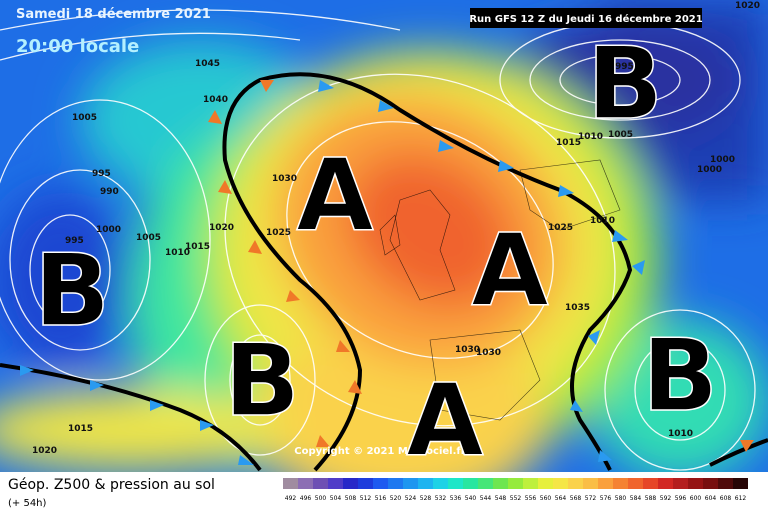 Image resolution: width=768 pixels, height=512 pixels. What do you see at coordinates (426, 498) in the screenshot?
I see `colorbar-label: 528` at bounding box center [426, 498].